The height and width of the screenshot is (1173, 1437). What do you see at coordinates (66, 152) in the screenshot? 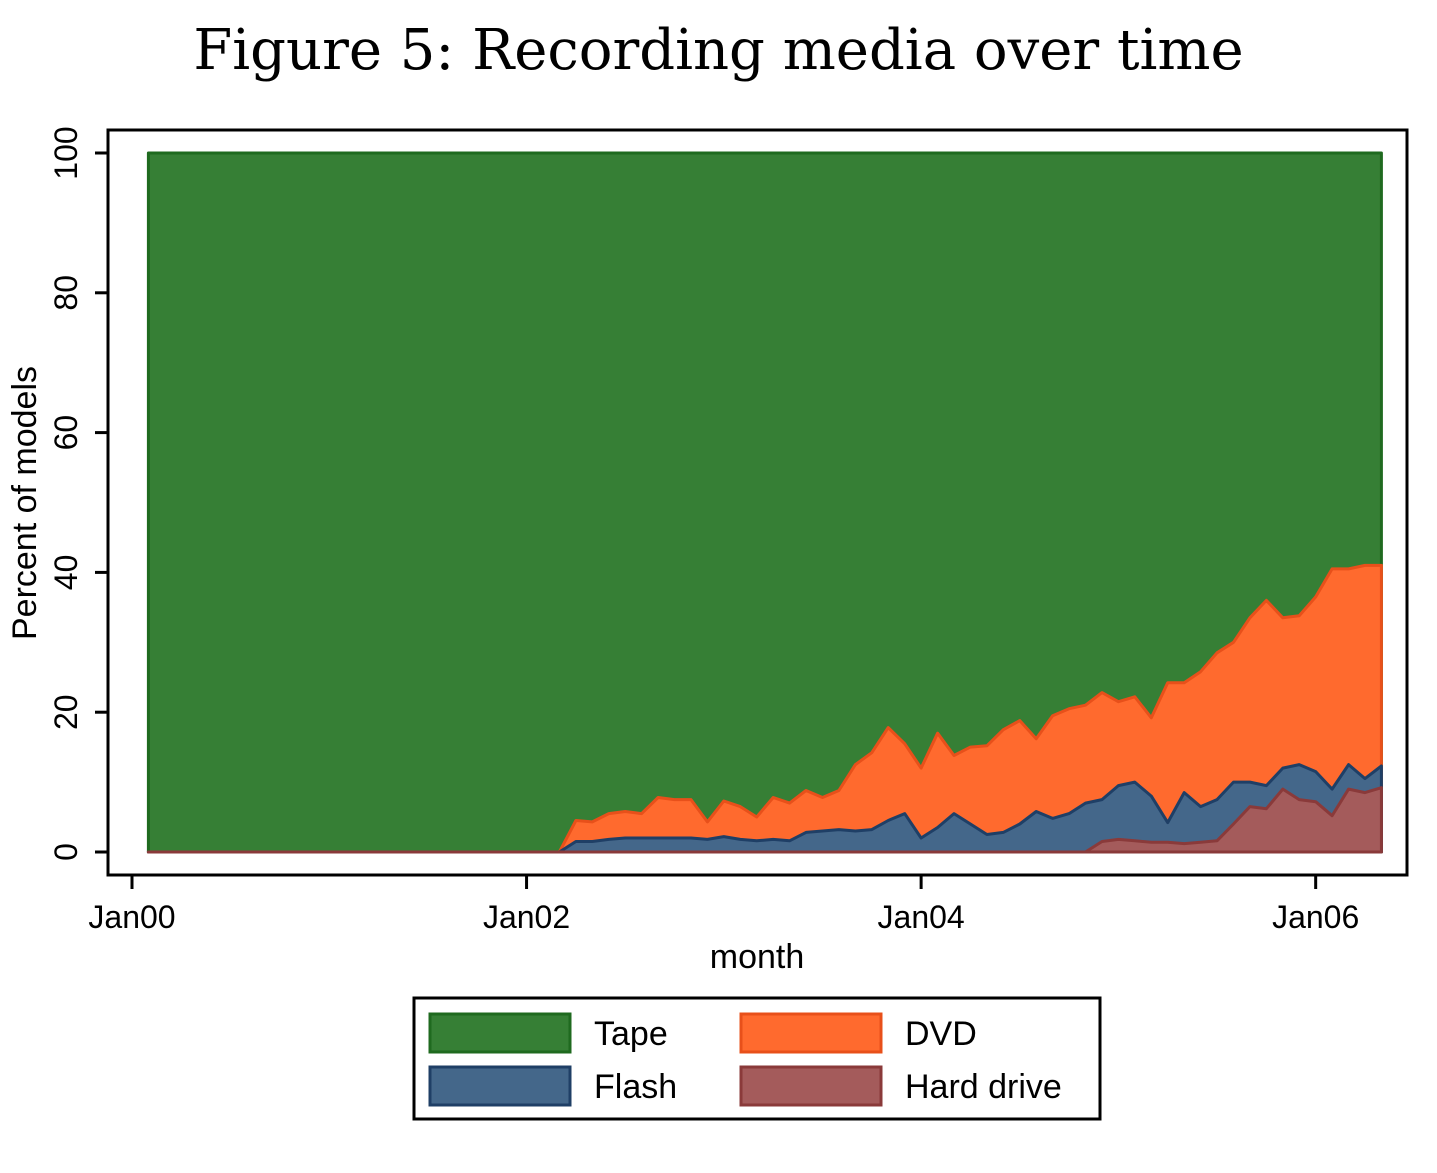
I see `y-tick-label: 100` at bounding box center [66, 152].